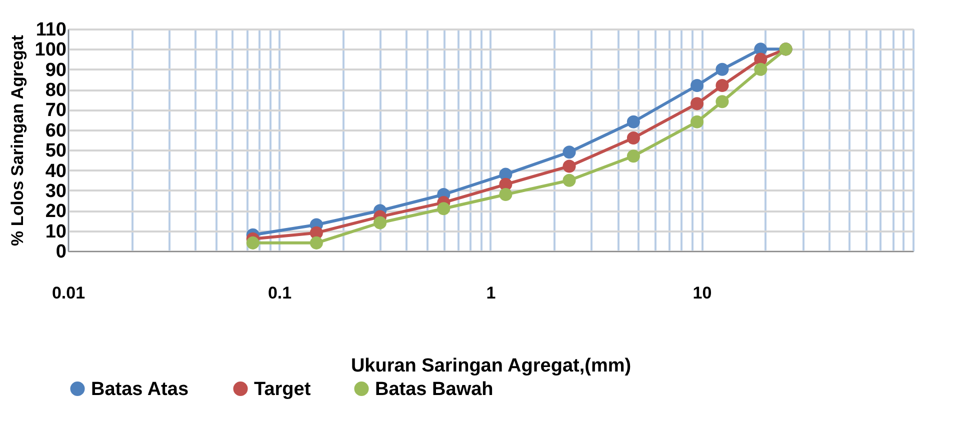 The image size is (969, 427). What do you see at coordinates (55, 211) in the screenshot?
I see `y-tick-label: 20` at bounding box center [55, 211].